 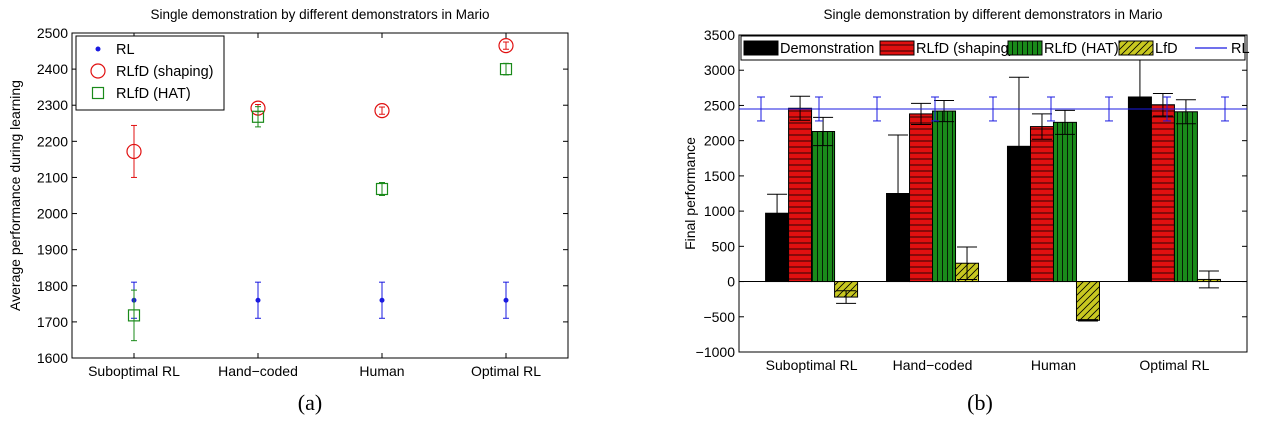 What do you see at coordinates (15, 195) in the screenshot?
I see `y-axis-label: Average performance during learning` at bounding box center [15, 195].